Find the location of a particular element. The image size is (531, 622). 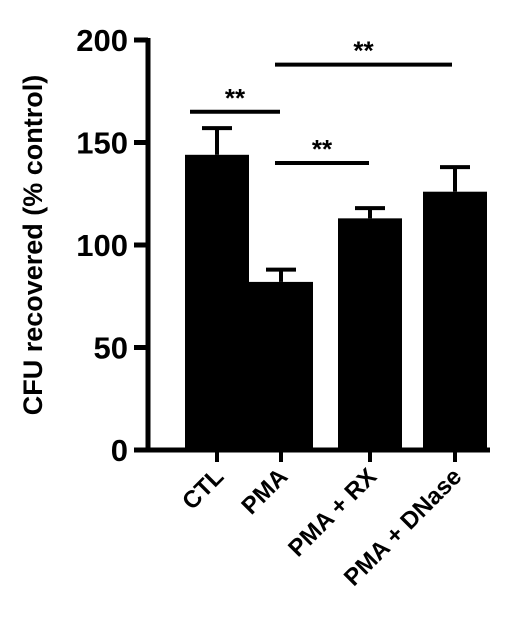

y-tick-label: 100 is located at coordinates (102, 245).